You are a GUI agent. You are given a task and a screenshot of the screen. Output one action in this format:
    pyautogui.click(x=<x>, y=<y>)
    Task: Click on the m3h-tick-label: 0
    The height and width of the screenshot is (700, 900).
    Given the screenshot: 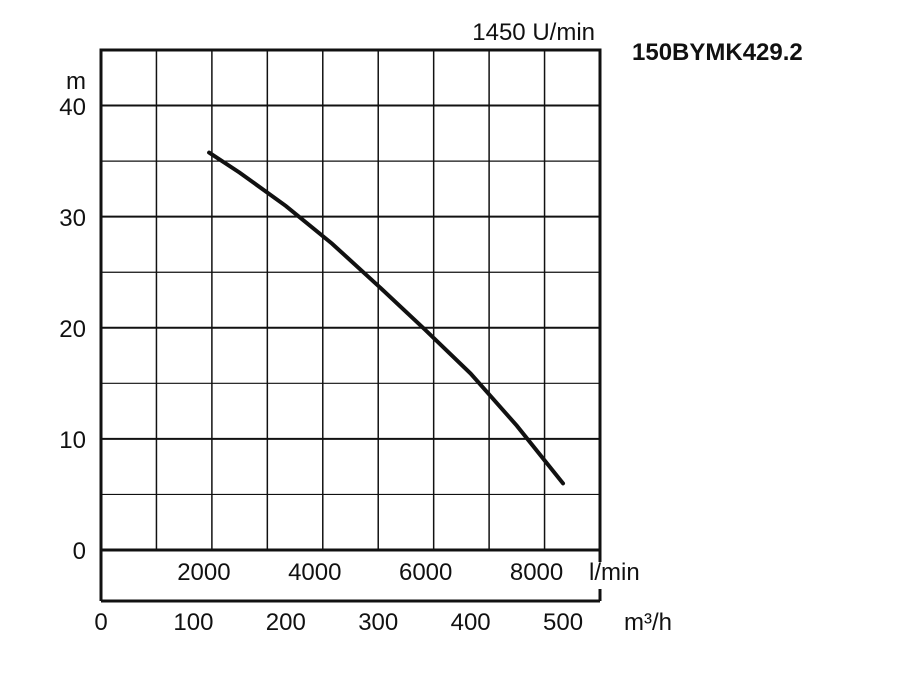 What is the action you would take?
    pyautogui.click(x=100, y=622)
    